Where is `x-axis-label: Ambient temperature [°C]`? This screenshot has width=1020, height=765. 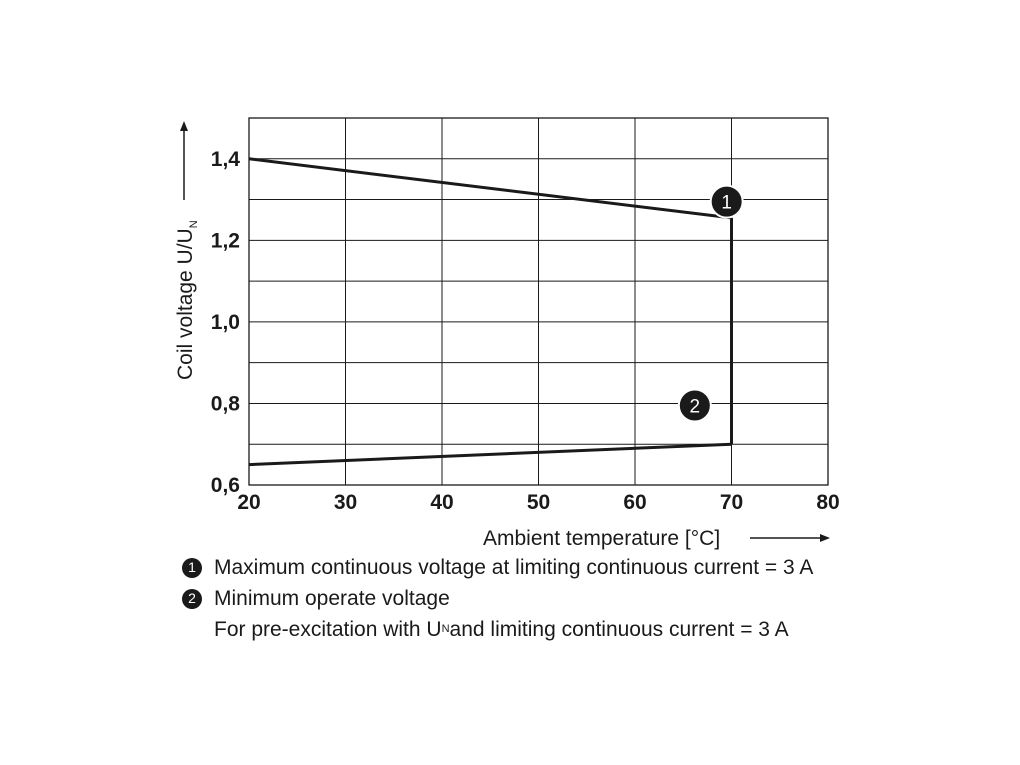 x-axis-label: Ambient temperature [°C] is located at coordinates (601, 538).